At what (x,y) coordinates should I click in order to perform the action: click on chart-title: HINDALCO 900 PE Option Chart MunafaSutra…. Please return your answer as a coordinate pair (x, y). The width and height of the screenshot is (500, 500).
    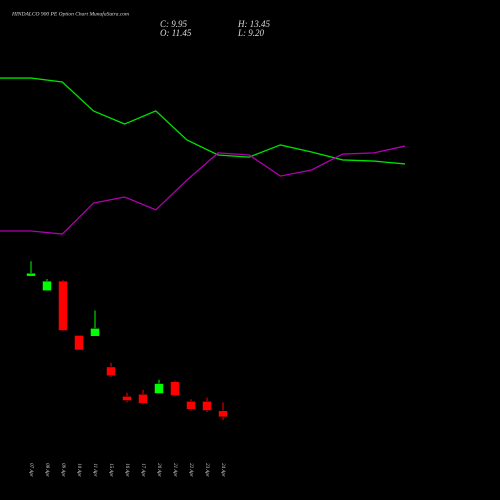
    Looking at the image, I should click on (70, 13).